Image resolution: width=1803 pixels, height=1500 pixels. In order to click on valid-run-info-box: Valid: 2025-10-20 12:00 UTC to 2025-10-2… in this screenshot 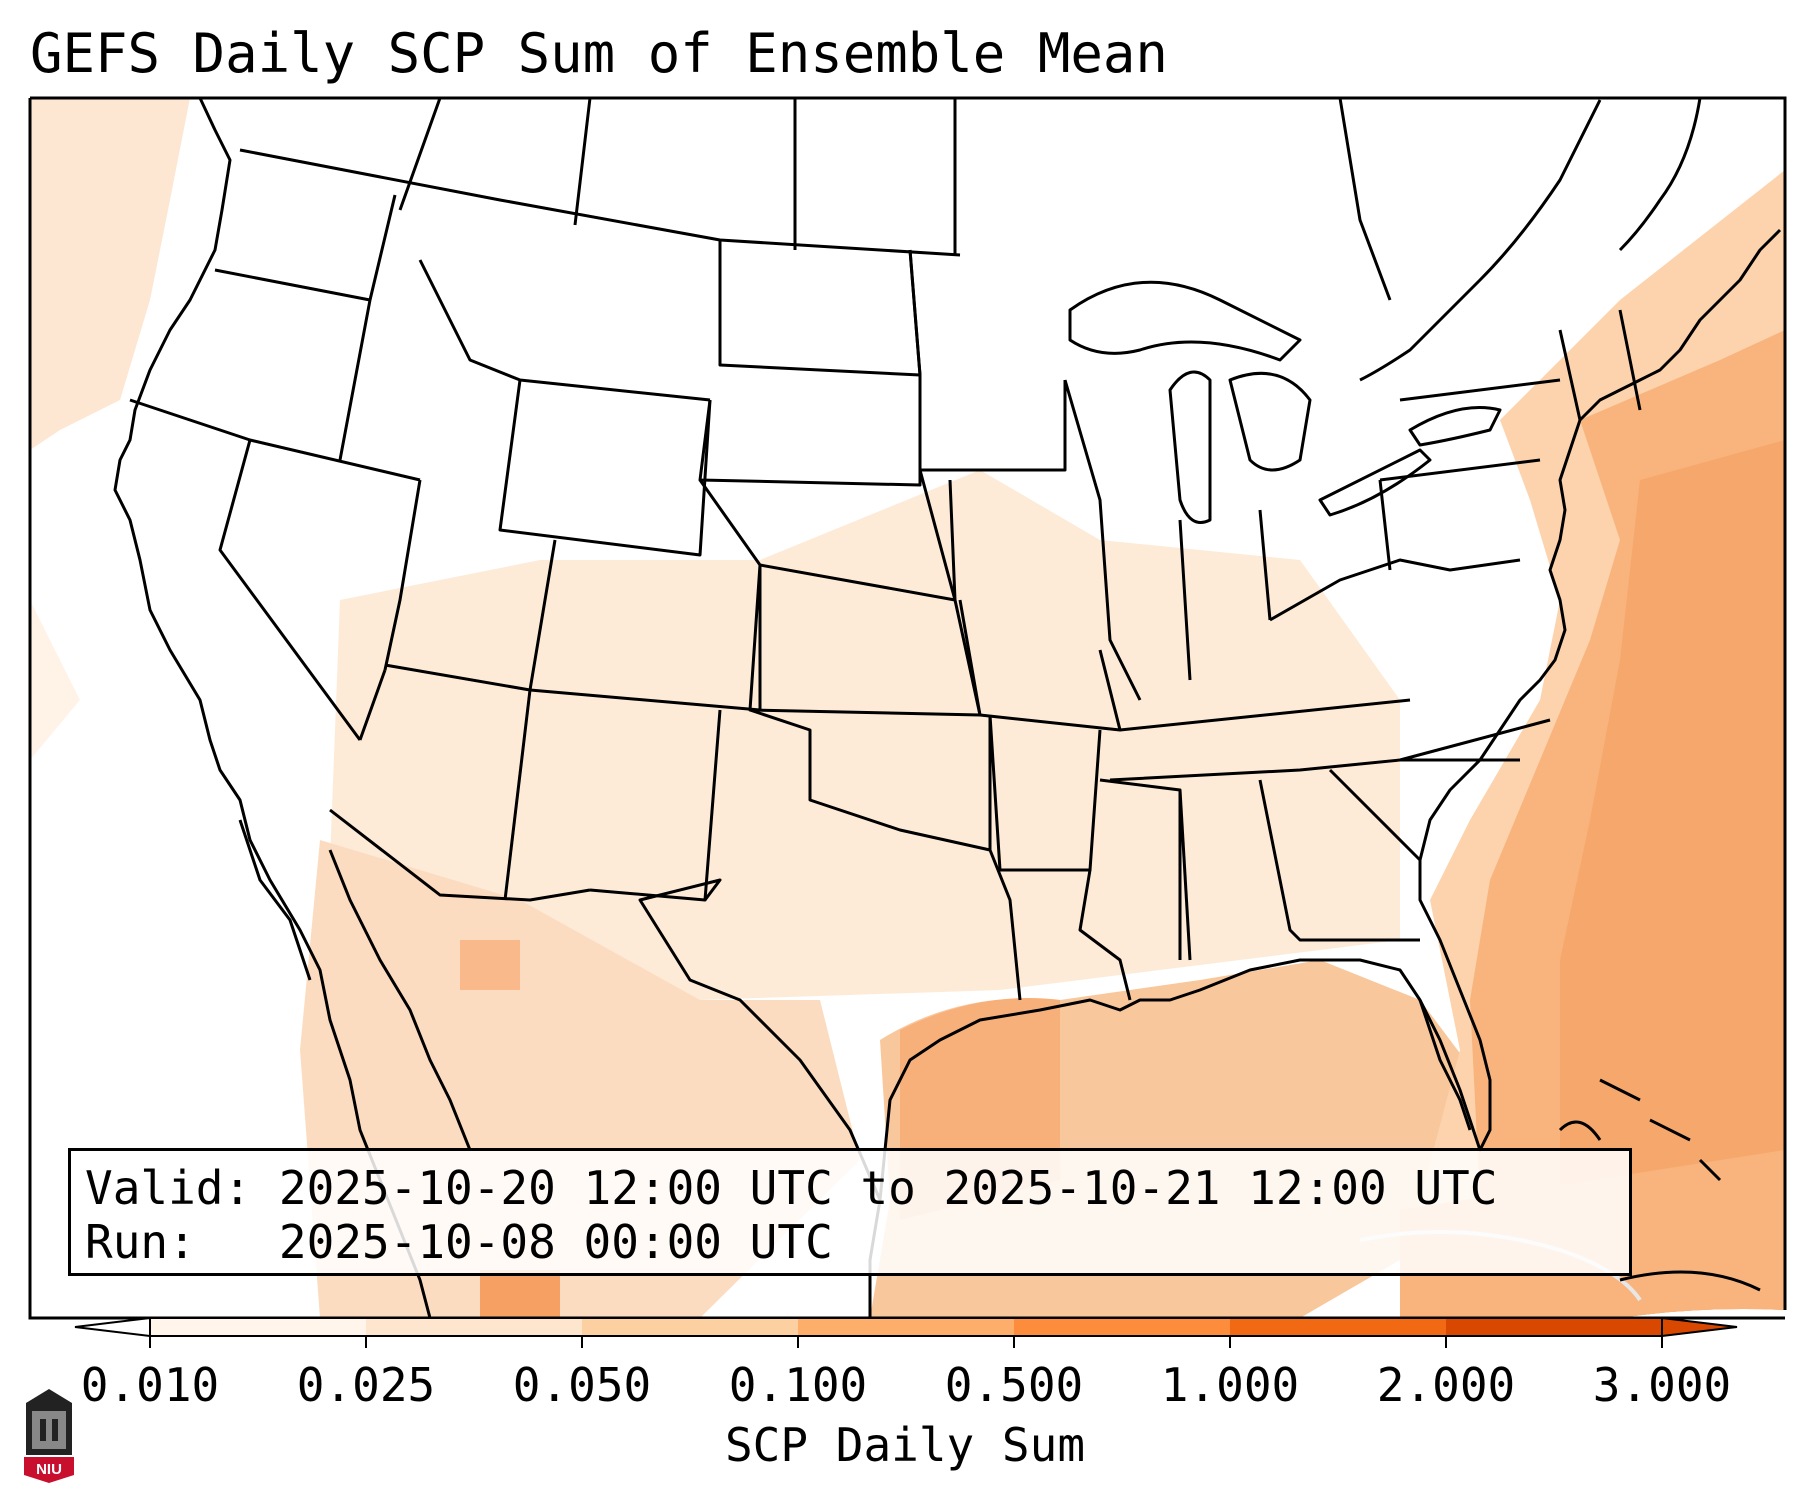, I will do `click(850, 1212)`.